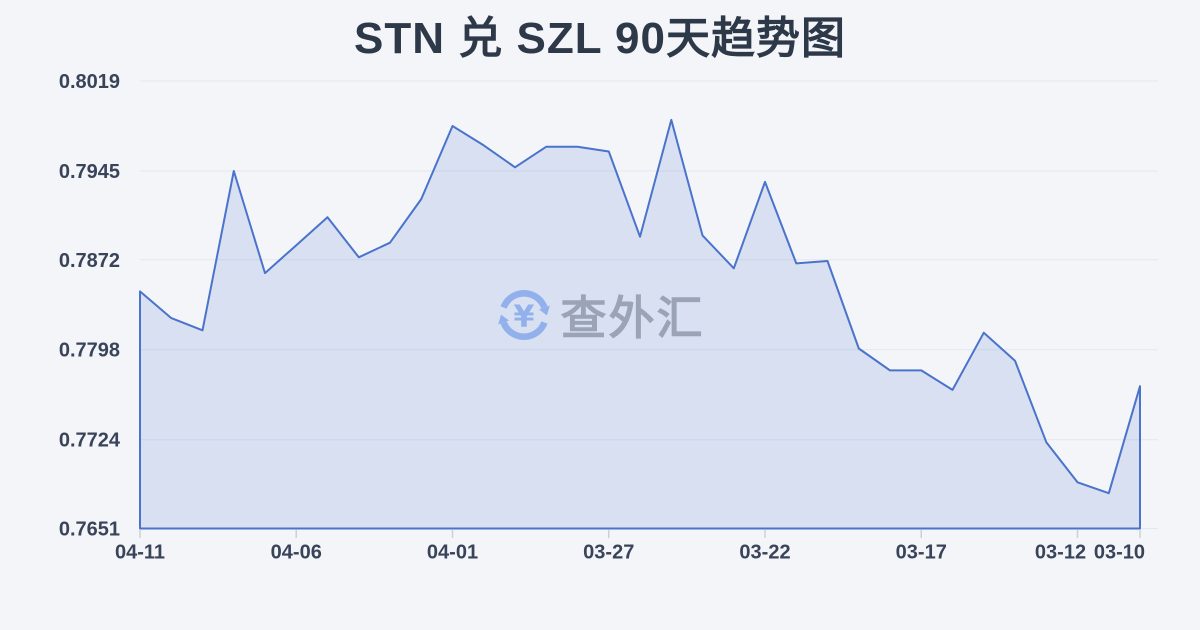 This screenshot has width=1200, height=630. What do you see at coordinates (1060, 553) in the screenshot?
I see `x-axis-label: 03-12` at bounding box center [1060, 553].